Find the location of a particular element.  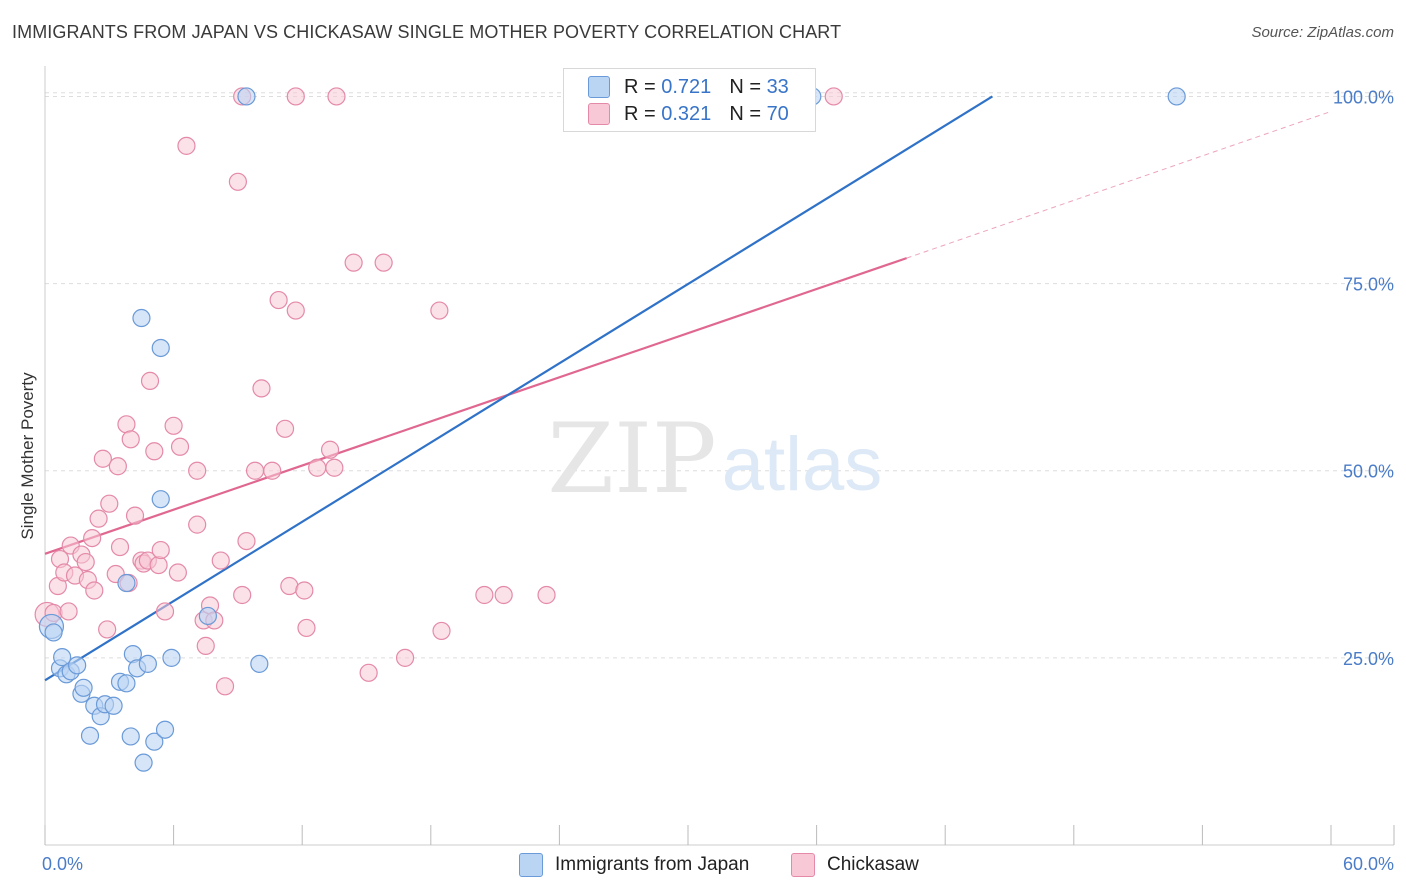

legend-r-label-japan: R = is located at coordinates (640, 86).